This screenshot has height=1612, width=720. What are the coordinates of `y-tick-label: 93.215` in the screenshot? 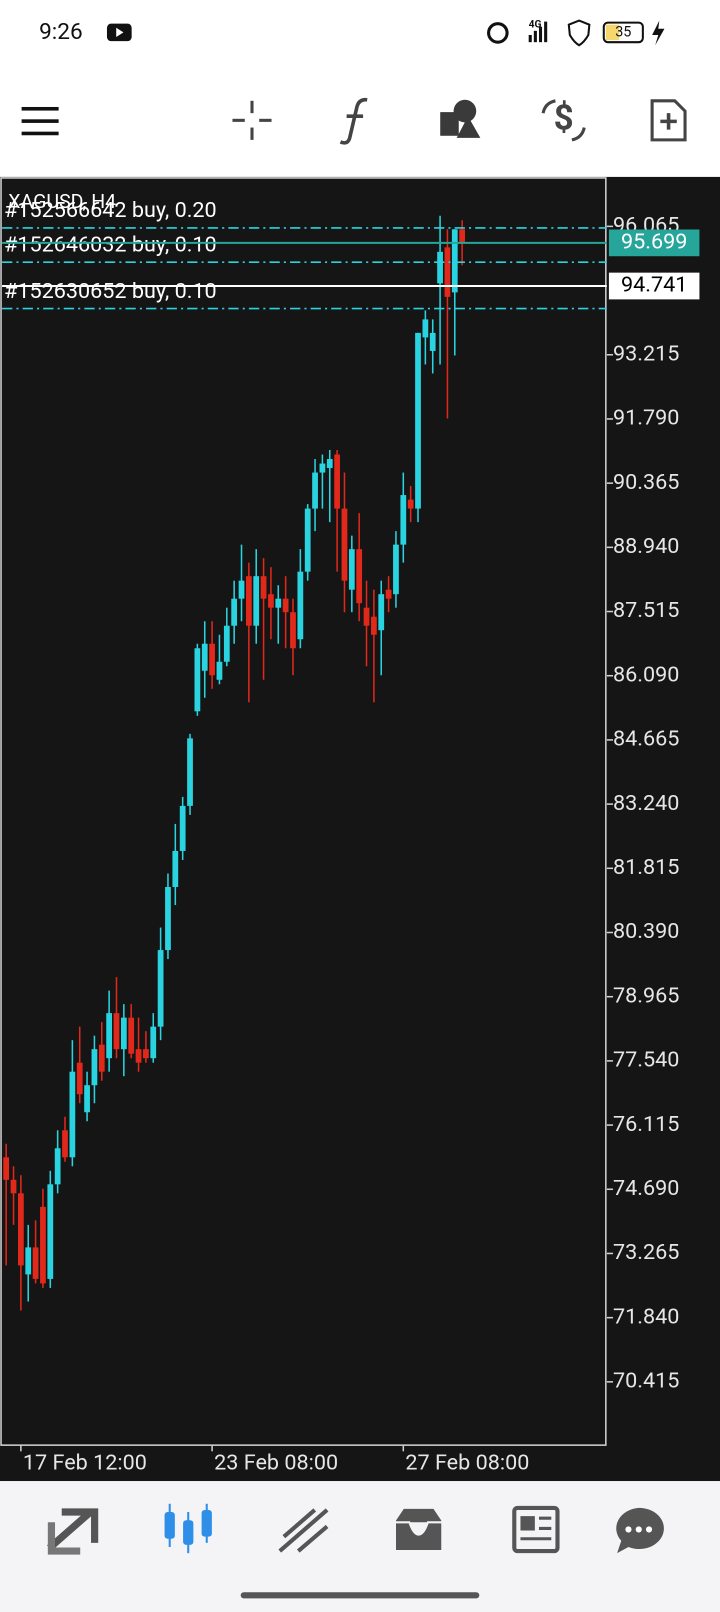 It's located at (646, 353).